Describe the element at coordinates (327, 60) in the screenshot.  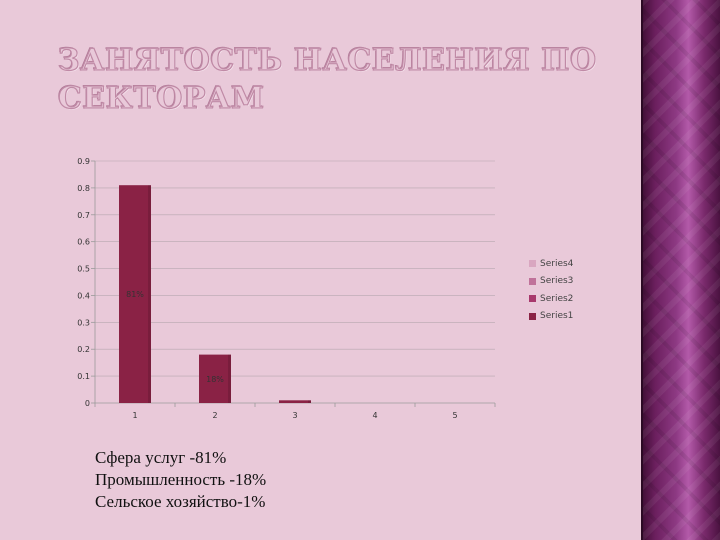
I see `slide-title-line-1: ЗАНЯТОСТЬ НАСЕЛЕНИЯ ПО` at that location.